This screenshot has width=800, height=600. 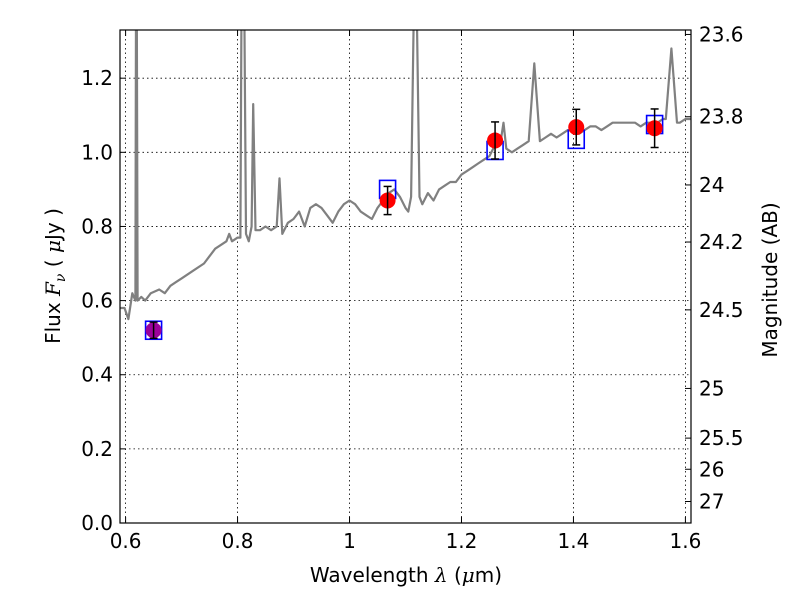 I want to click on y-axis-label-right: Magnitude (AB), so click(x=770, y=279).